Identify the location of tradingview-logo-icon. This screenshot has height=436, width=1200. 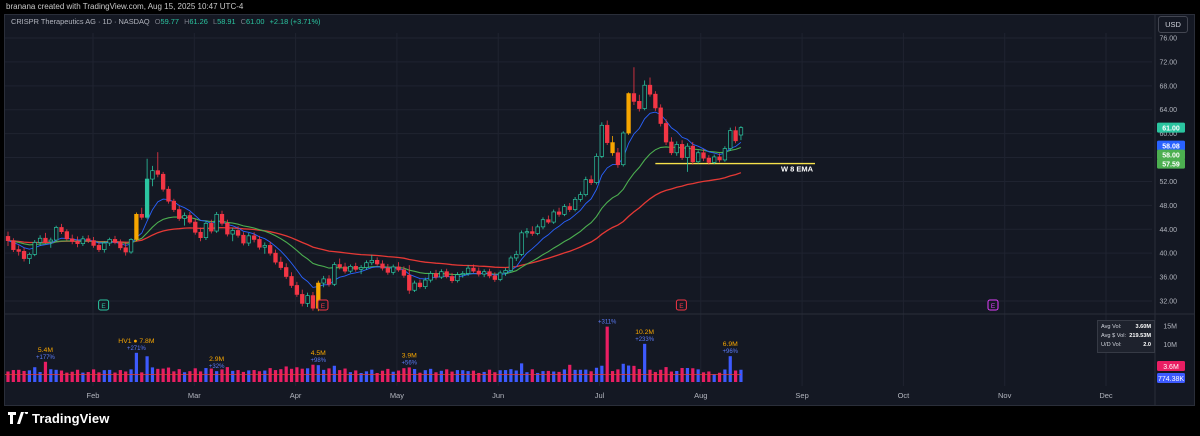
(18, 418).